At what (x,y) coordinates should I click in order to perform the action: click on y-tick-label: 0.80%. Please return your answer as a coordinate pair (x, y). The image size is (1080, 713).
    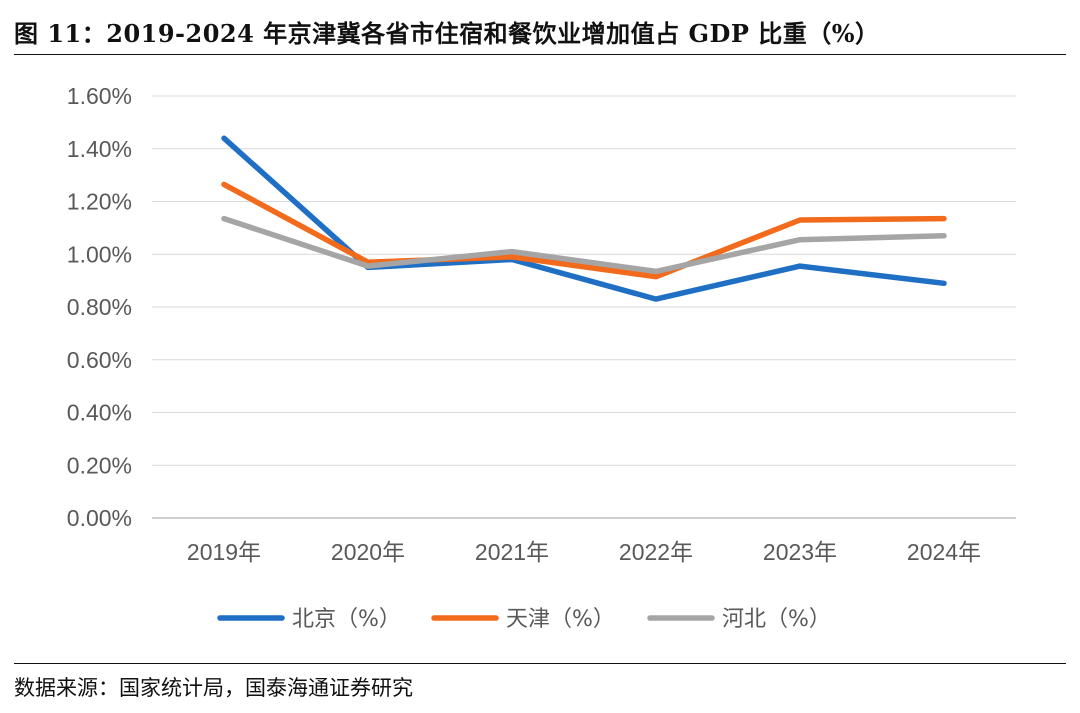
    Looking at the image, I should click on (99, 307).